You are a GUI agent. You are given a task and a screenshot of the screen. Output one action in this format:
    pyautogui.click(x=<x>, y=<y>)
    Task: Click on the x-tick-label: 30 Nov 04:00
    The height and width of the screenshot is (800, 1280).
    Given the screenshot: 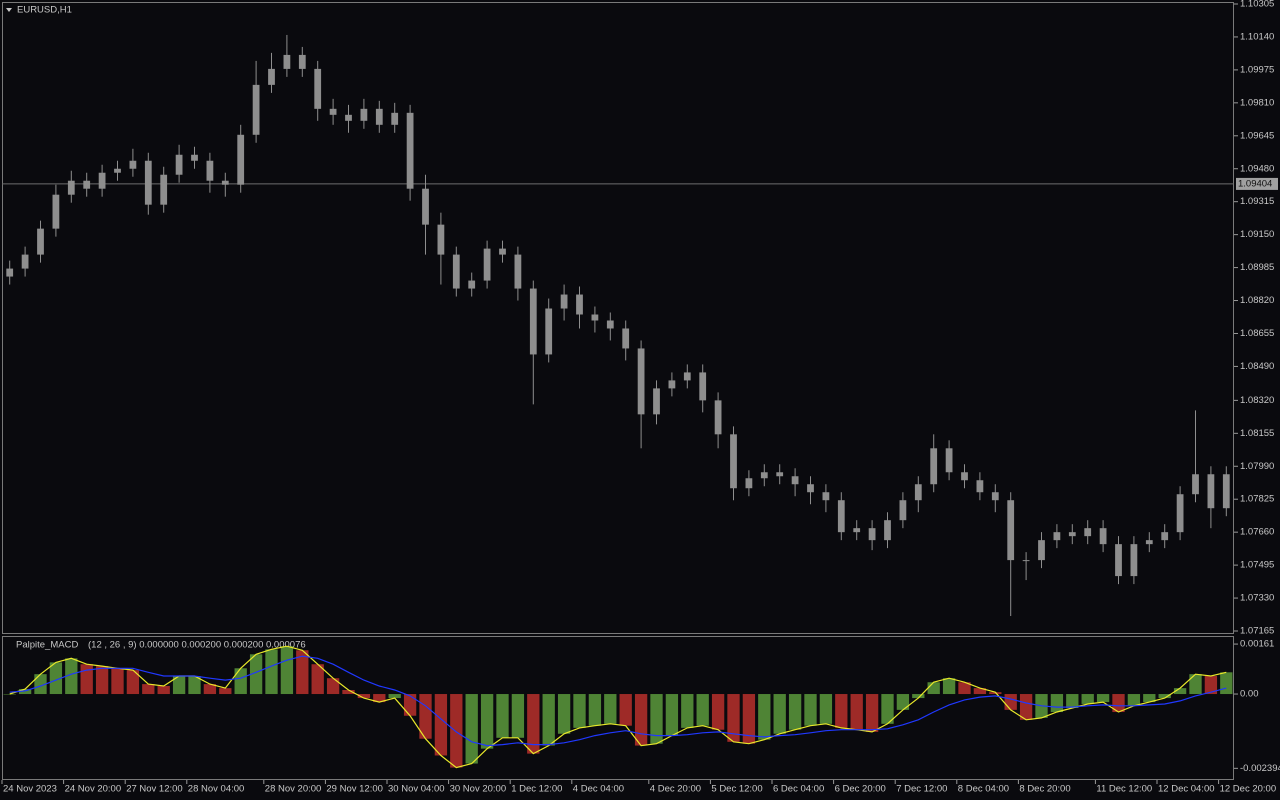 What is the action you would take?
    pyautogui.click(x=416, y=789)
    